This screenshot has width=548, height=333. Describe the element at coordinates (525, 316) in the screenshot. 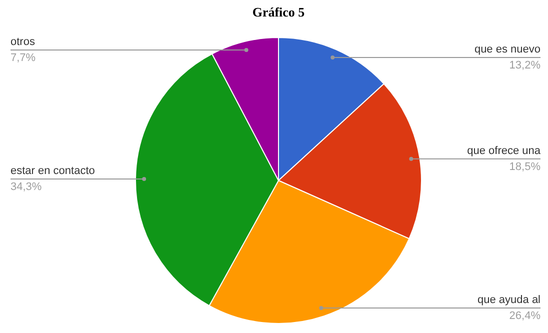

I see `data-label: 26,4%` at that location.